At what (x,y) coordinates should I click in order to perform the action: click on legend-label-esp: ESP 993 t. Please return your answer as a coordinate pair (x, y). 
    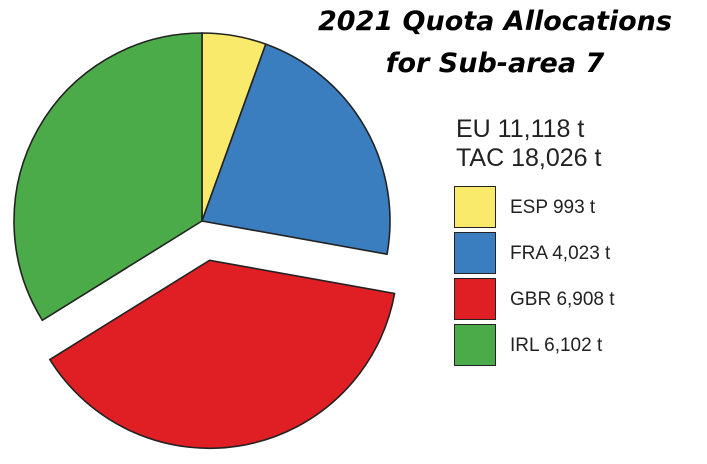
    Looking at the image, I should click on (553, 207).